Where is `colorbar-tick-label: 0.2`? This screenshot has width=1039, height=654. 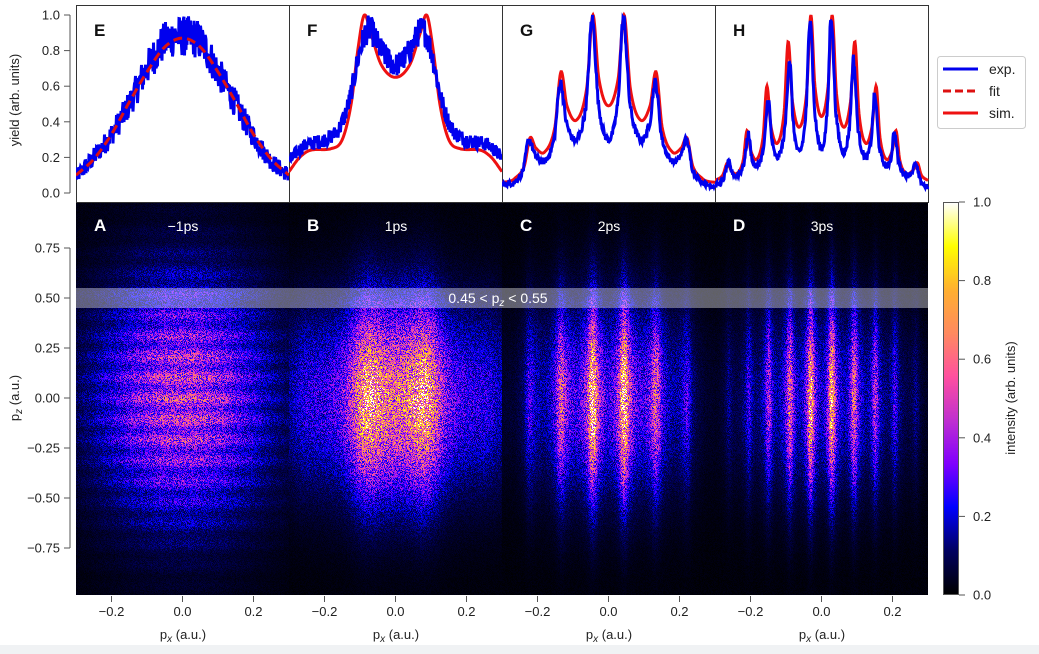
colorbar-tick-label: 0.2 is located at coordinates (982, 516).